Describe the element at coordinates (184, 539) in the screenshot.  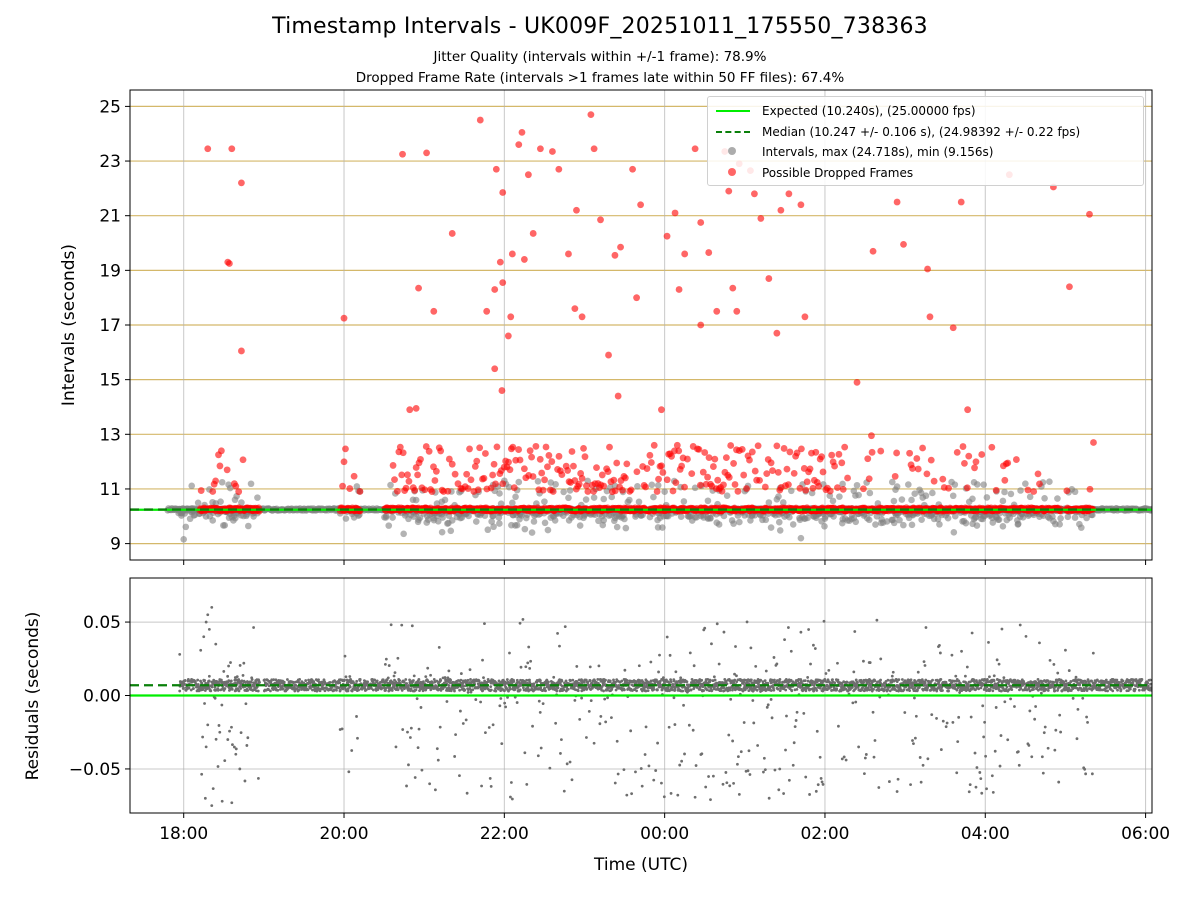
I see `interval-min-point` at that location.